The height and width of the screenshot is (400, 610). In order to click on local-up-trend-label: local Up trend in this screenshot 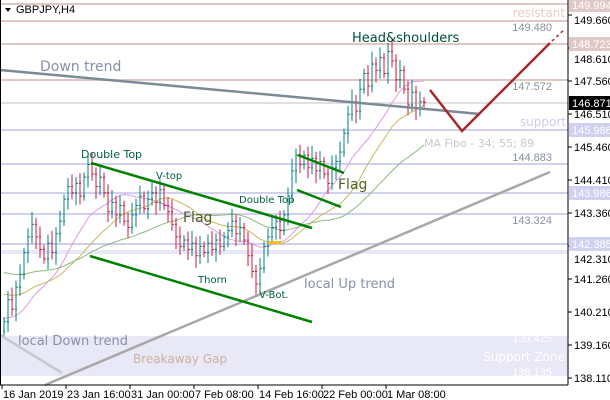, I will do `click(349, 284)`.